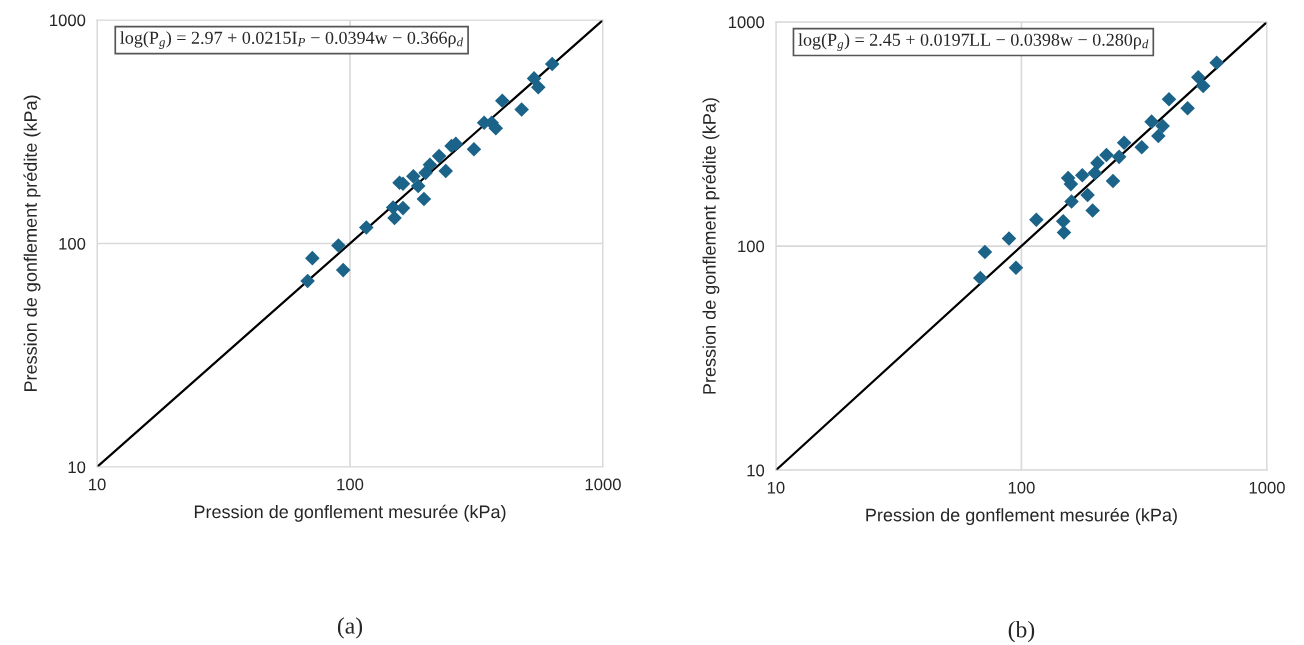 The height and width of the screenshot is (645, 1304). What do you see at coordinates (1021, 631) in the screenshot?
I see `text: (b)` at bounding box center [1021, 631].